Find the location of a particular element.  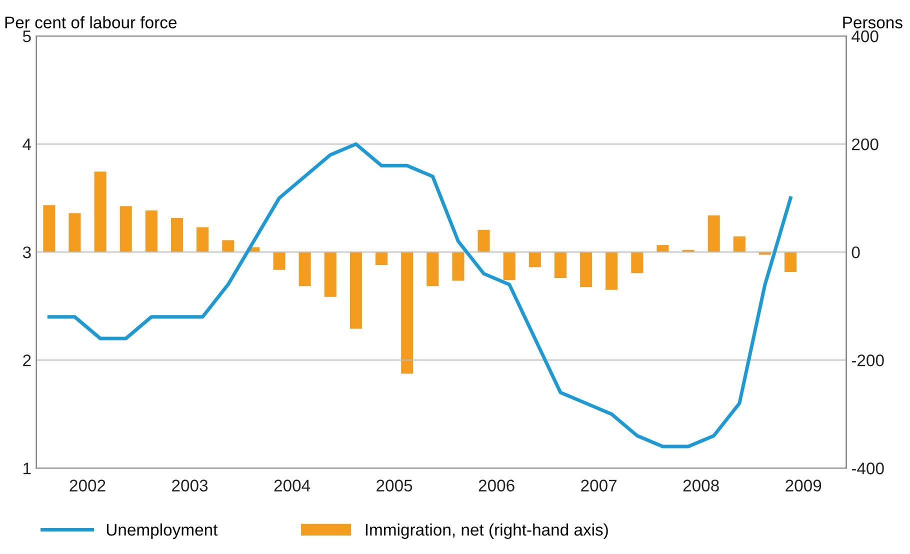

y2-tick-label: 400 is located at coordinates (865, 36).